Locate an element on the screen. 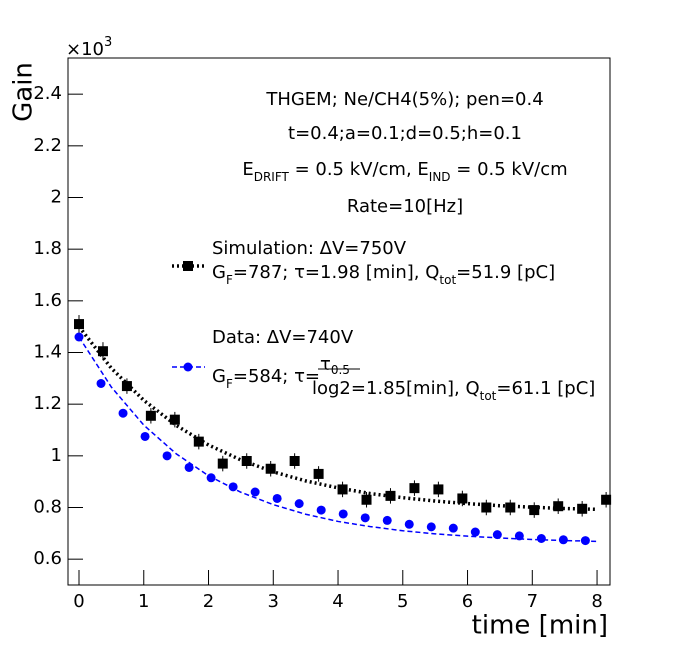 The height and width of the screenshot is (654, 678). x-axis-label: time [min] is located at coordinates (540, 626).